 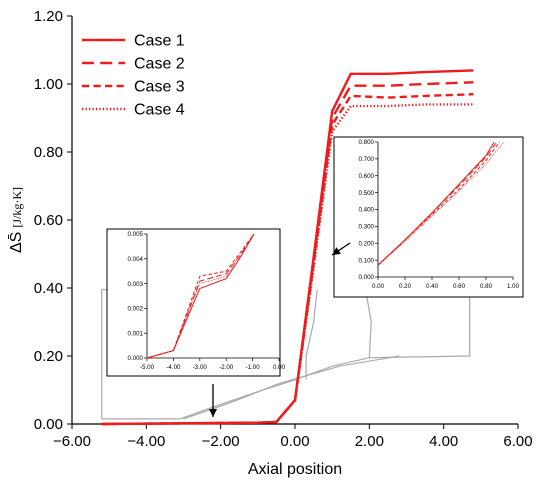 I want to click on y-tick-label: 1.20, so click(x=48, y=16).